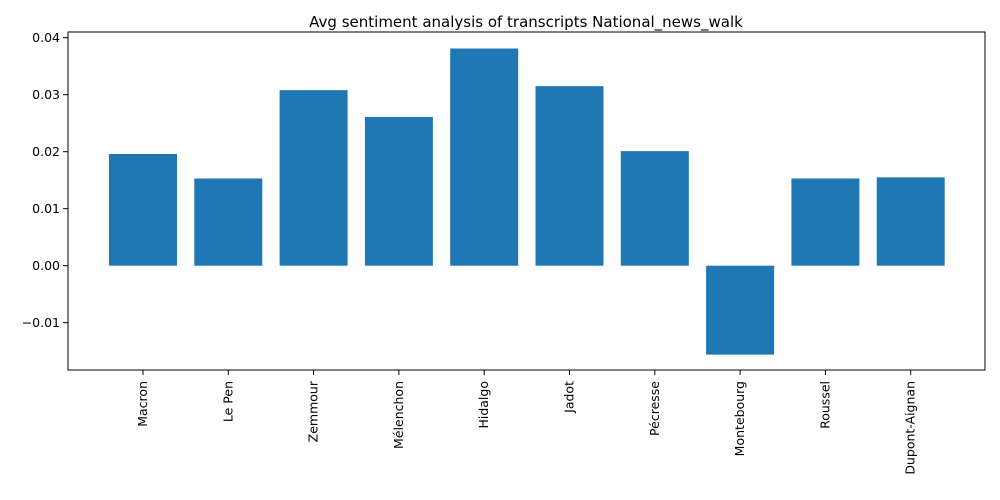 The image size is (1000, 500). I want to click on y-axis: −0.01 0.00 0.01 0.02 0.03 0.04, so click(45, 180).